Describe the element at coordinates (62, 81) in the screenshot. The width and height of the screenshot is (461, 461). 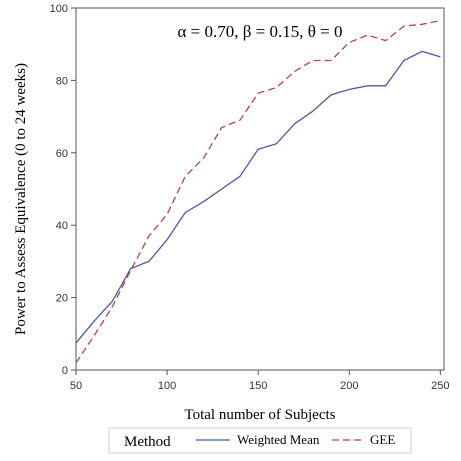
I see `y-tick-label: 80` at that location.